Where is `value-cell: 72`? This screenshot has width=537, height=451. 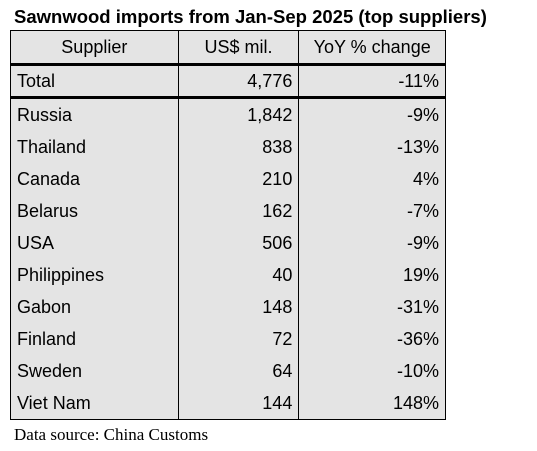 value-cell: 72 is located at coordinates (238, 339).